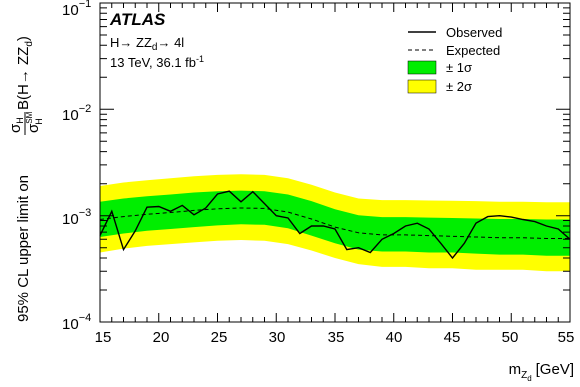 The height and width of the screenshot is (387, 580). I want to click on observed-limit-line, so click(335, 225).